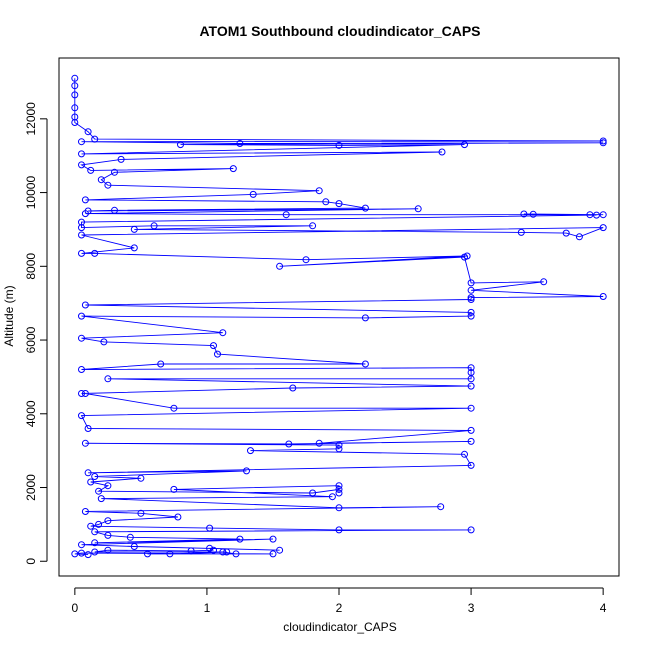 This screenshot has width=650, height=650. I want to click on x-tick-label: 2, so click(339, 608).